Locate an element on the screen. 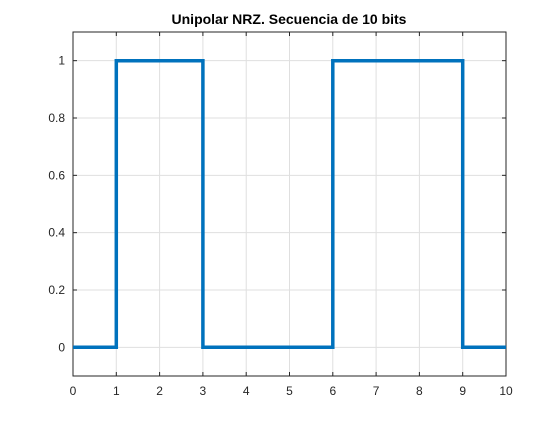  y-tick-label: 0.2 is located at coordinates (56, 290).